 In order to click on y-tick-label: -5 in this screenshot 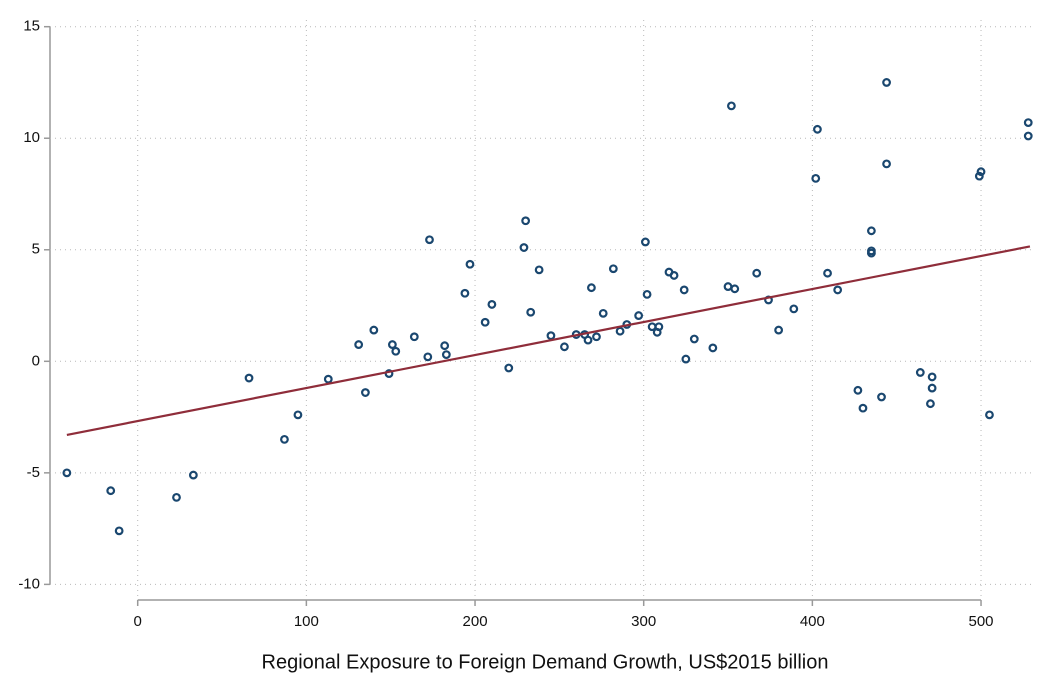, I will do `click(33, 472)`.